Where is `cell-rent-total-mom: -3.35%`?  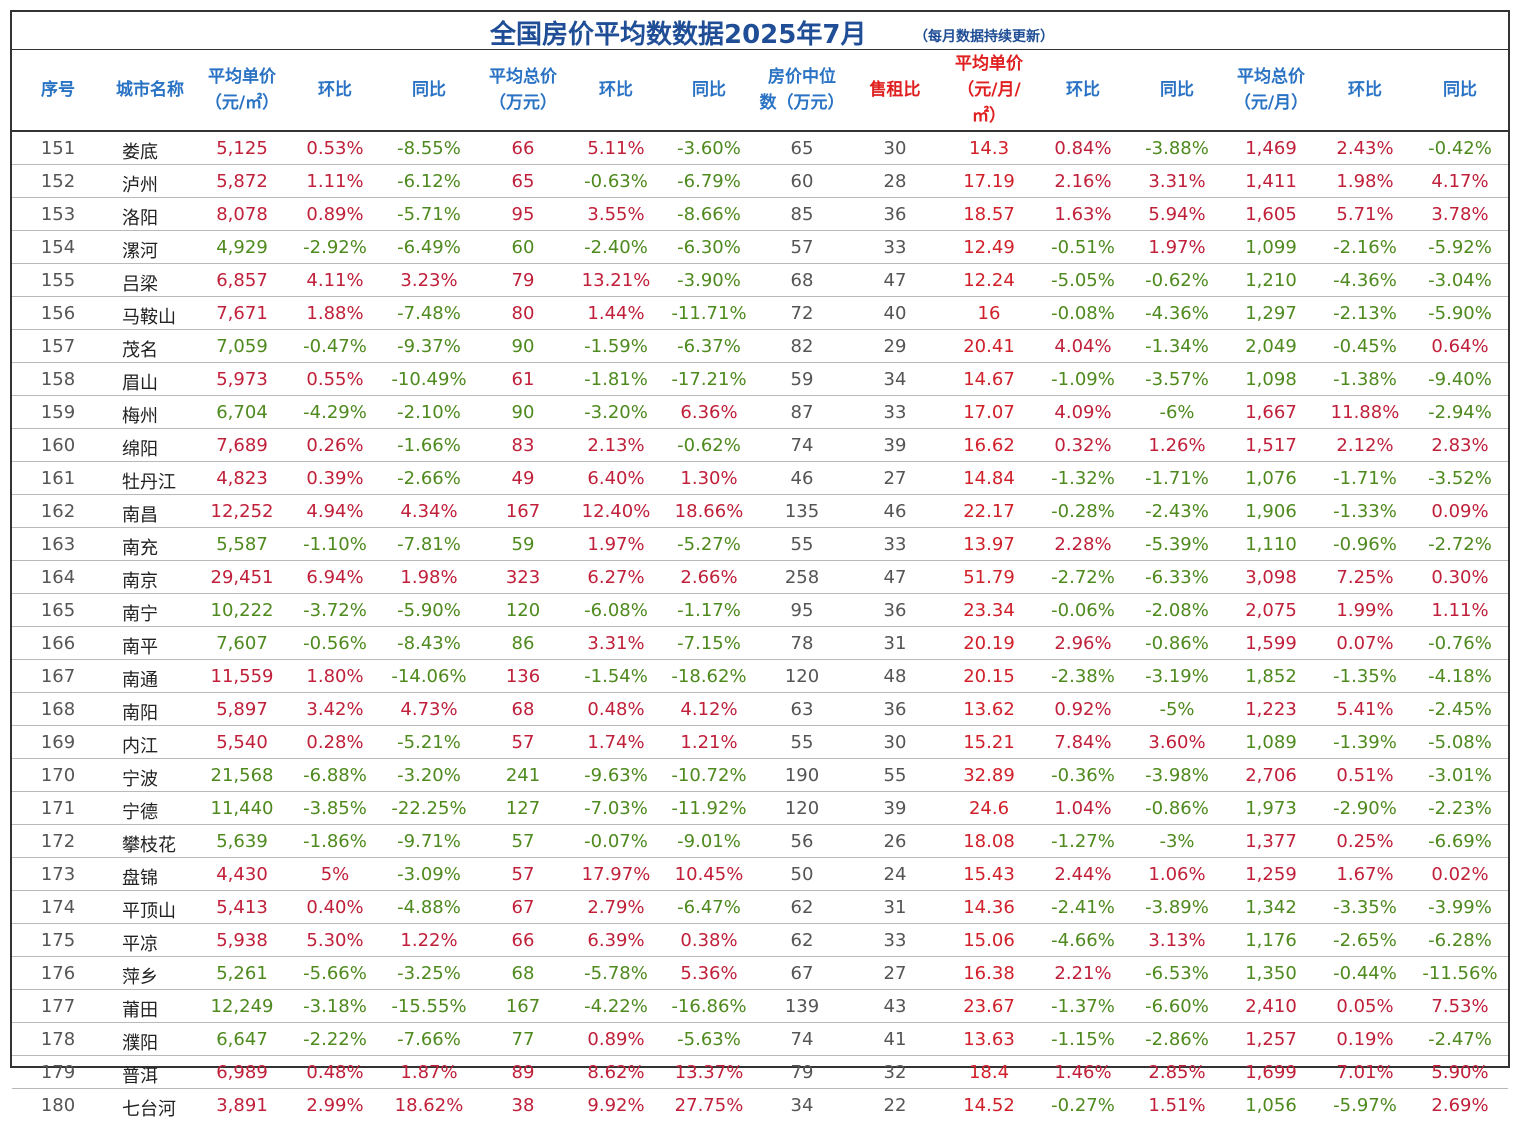
cell-rent-total-mom: -3.35% is located at coordinates (1365, 907).